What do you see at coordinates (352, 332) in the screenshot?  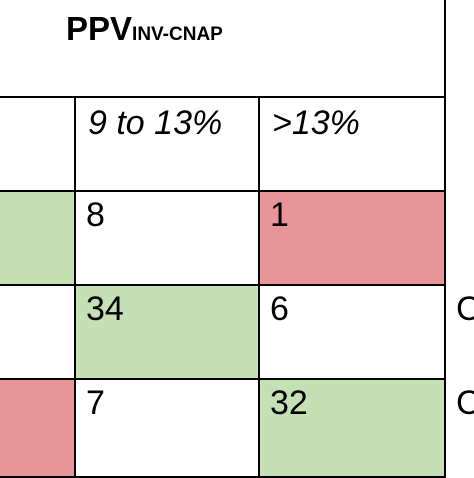 I see `row2-cell-over-13: 6` at bounding box center [352, 332].